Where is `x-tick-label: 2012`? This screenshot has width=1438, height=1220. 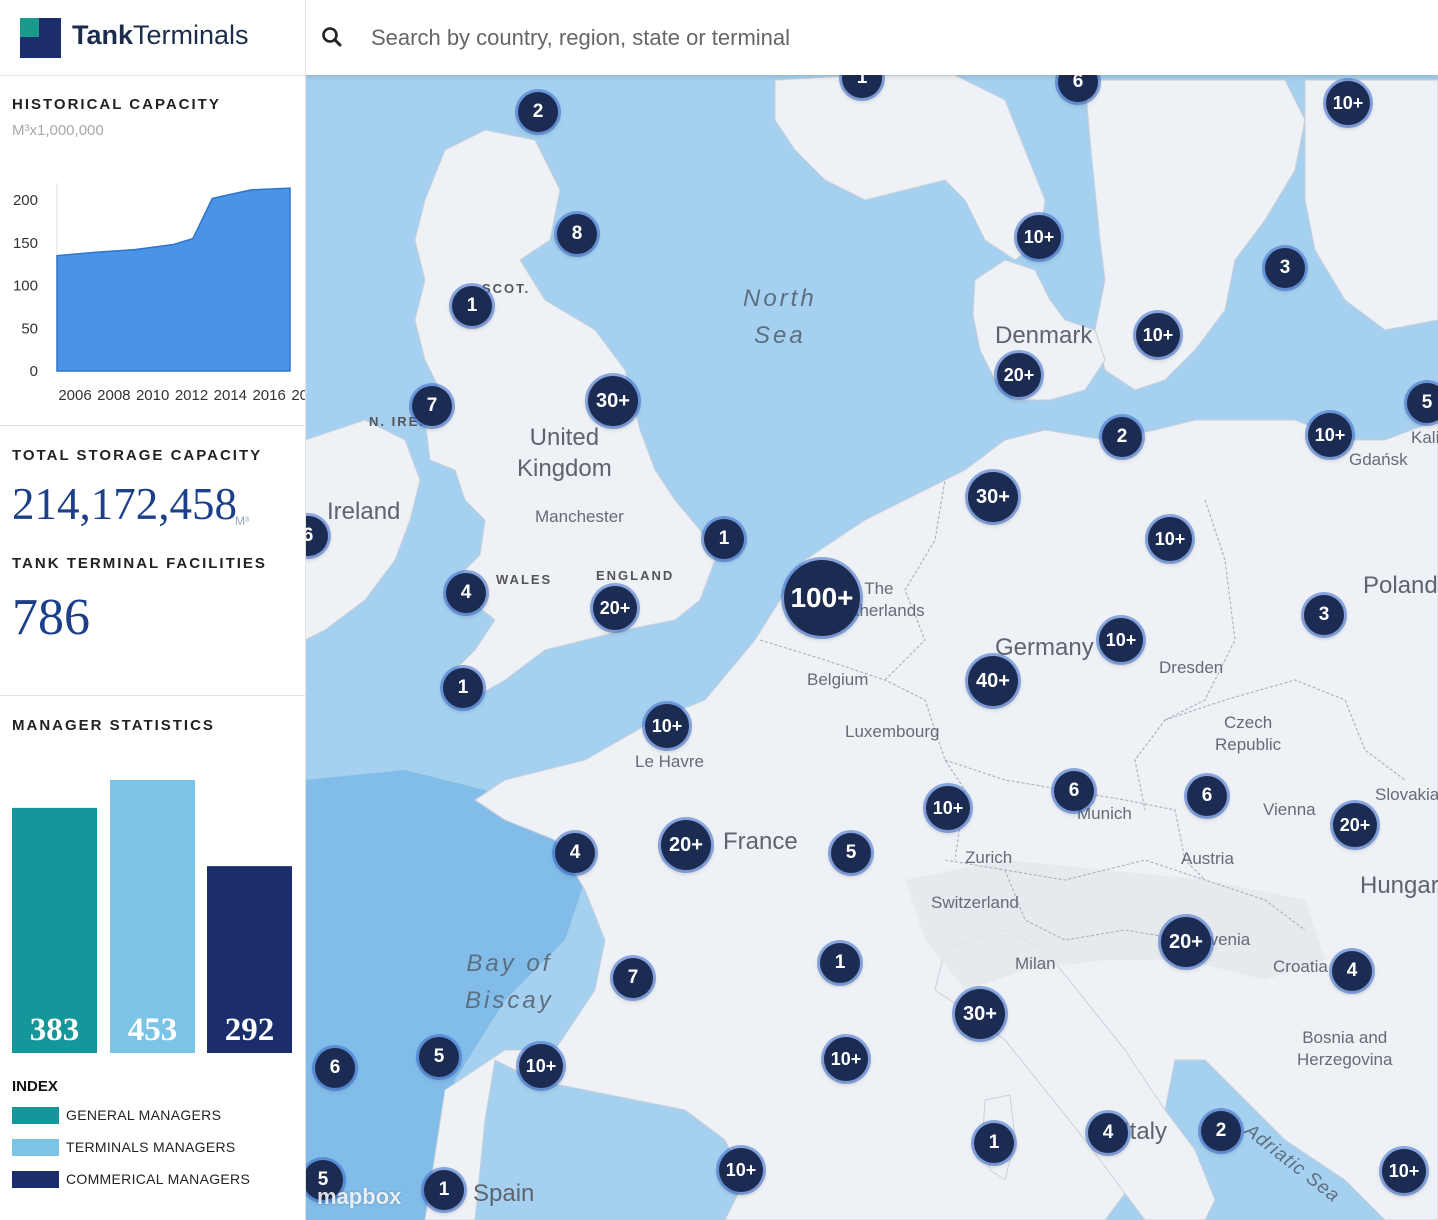 x-tick-label: 2012 is located at coordinates (191, 395).